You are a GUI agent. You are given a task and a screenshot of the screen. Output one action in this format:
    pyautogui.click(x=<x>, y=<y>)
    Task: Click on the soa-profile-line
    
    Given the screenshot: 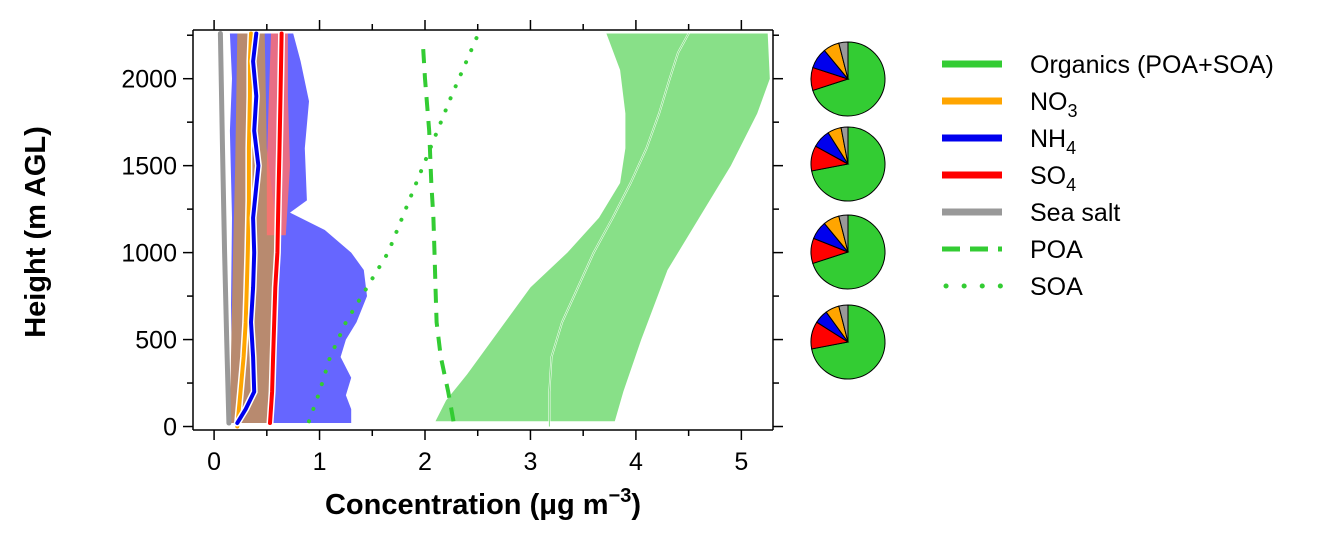 What is the action you would take?
    pyautogui.click(x=393, y=228)
    